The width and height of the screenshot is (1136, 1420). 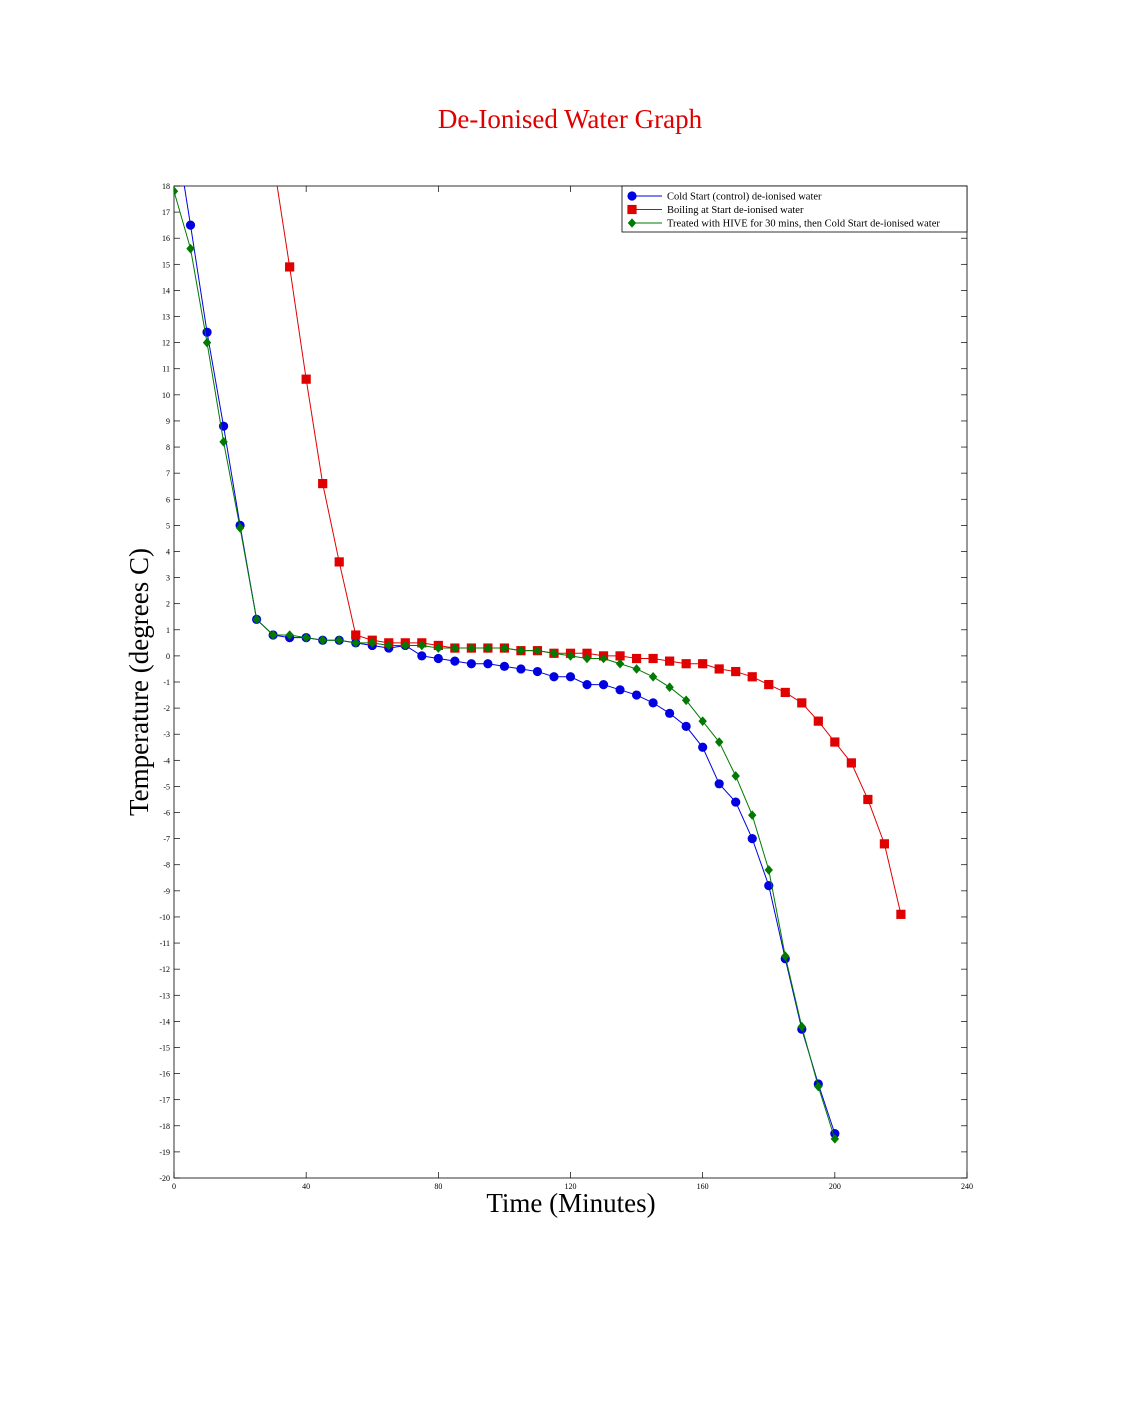 I want to click on y-tick-label: -12, so click(x=164, y=969).